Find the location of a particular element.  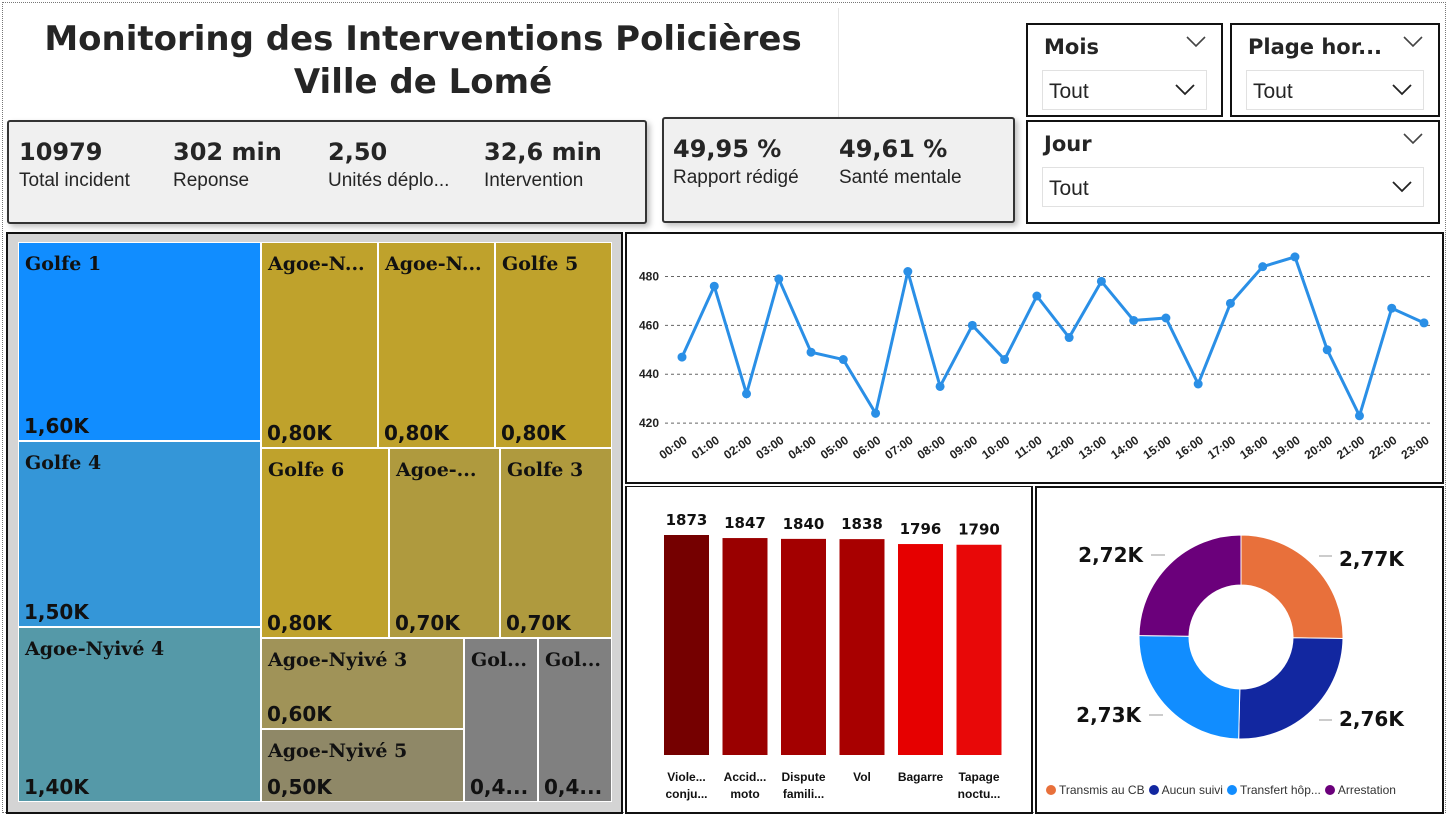

x-tick-label: 05:00 is located at coordinates (834, 447).